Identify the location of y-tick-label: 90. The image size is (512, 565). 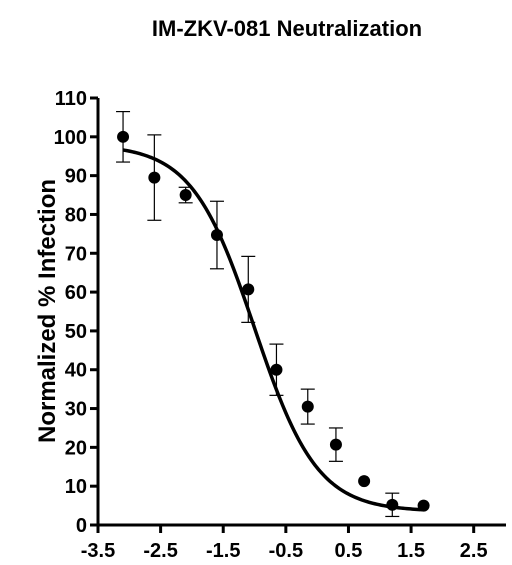
(76, 177).